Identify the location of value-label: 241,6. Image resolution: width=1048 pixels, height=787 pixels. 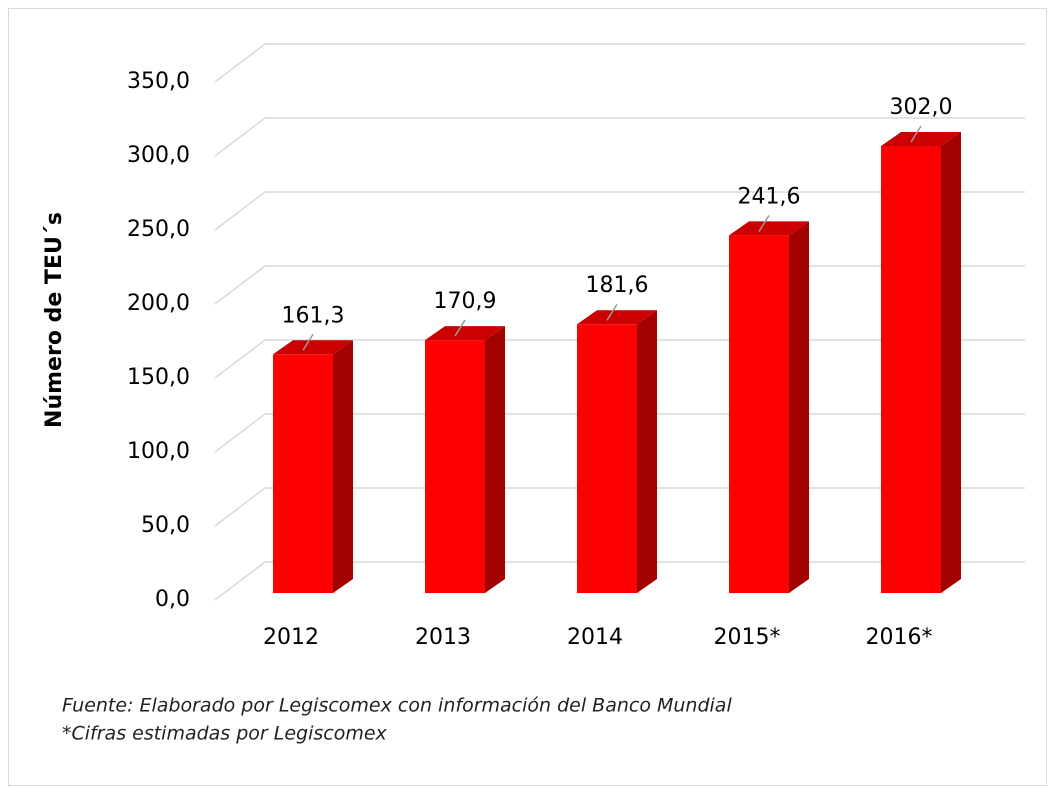
(769, 196).